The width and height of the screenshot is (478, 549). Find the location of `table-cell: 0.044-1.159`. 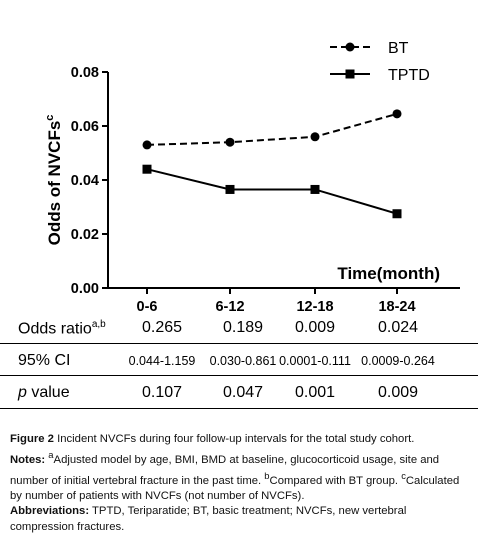

table-cell: 0.044-1.159 is located at coordinates (162, 361).